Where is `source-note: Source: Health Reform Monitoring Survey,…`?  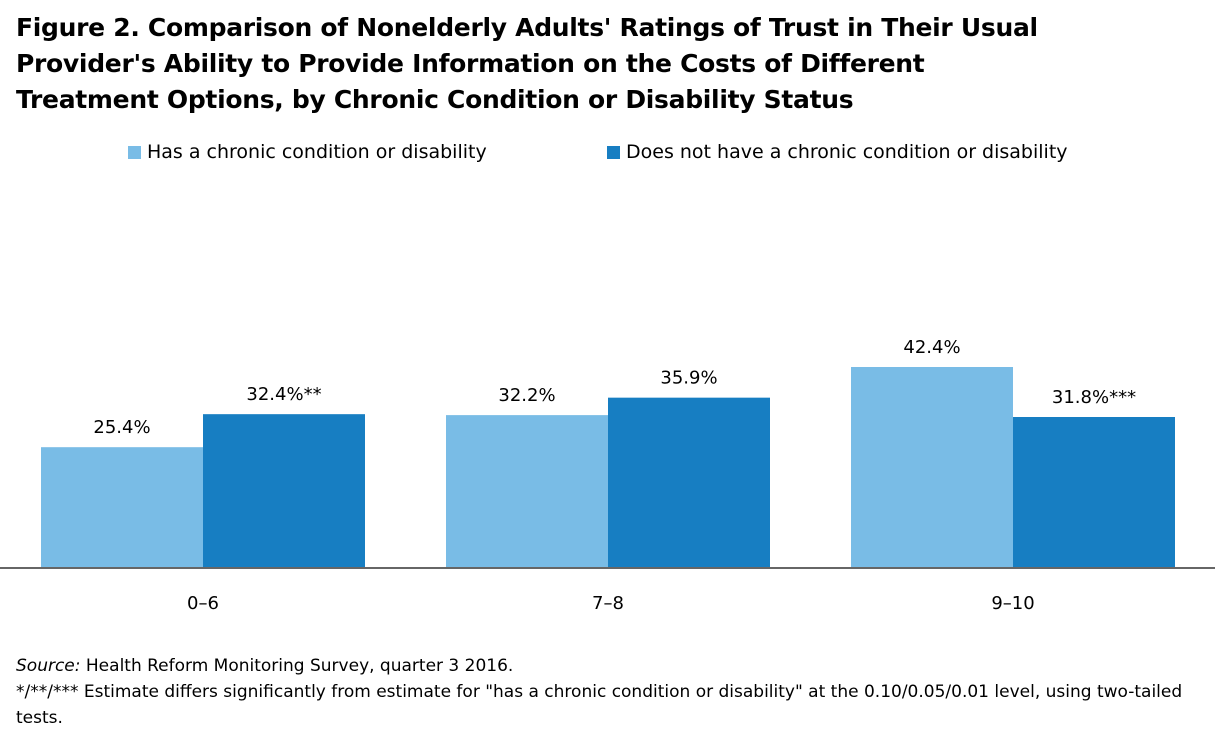
source-note: Source: Health Reform Monitoring Survey,… is located at coordinates (611, 666).